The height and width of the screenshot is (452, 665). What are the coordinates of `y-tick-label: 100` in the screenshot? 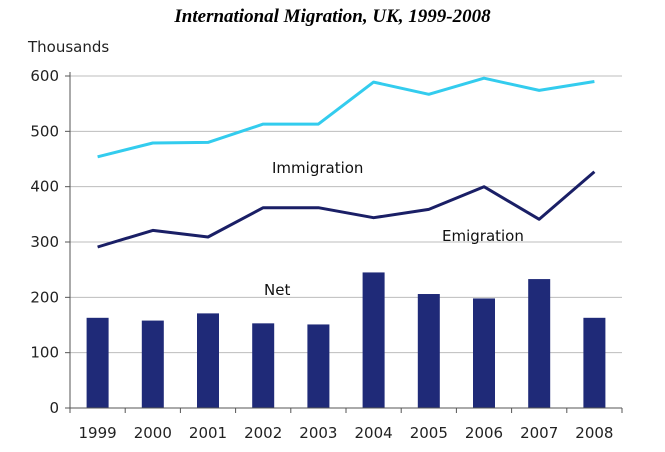 It's located at (44, 353).